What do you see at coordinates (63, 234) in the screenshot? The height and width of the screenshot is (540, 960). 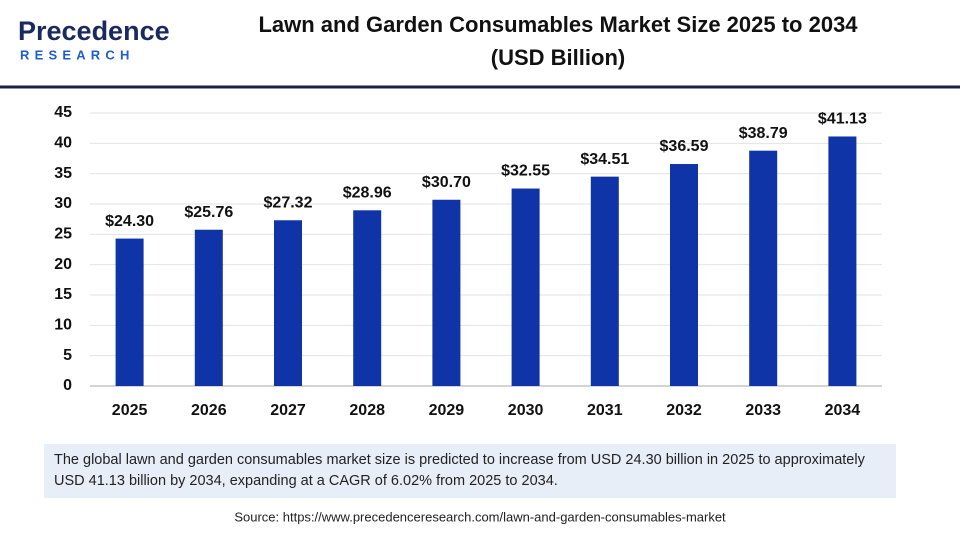 I see `y-tick-label: 25` at bounding box center [63, 234].